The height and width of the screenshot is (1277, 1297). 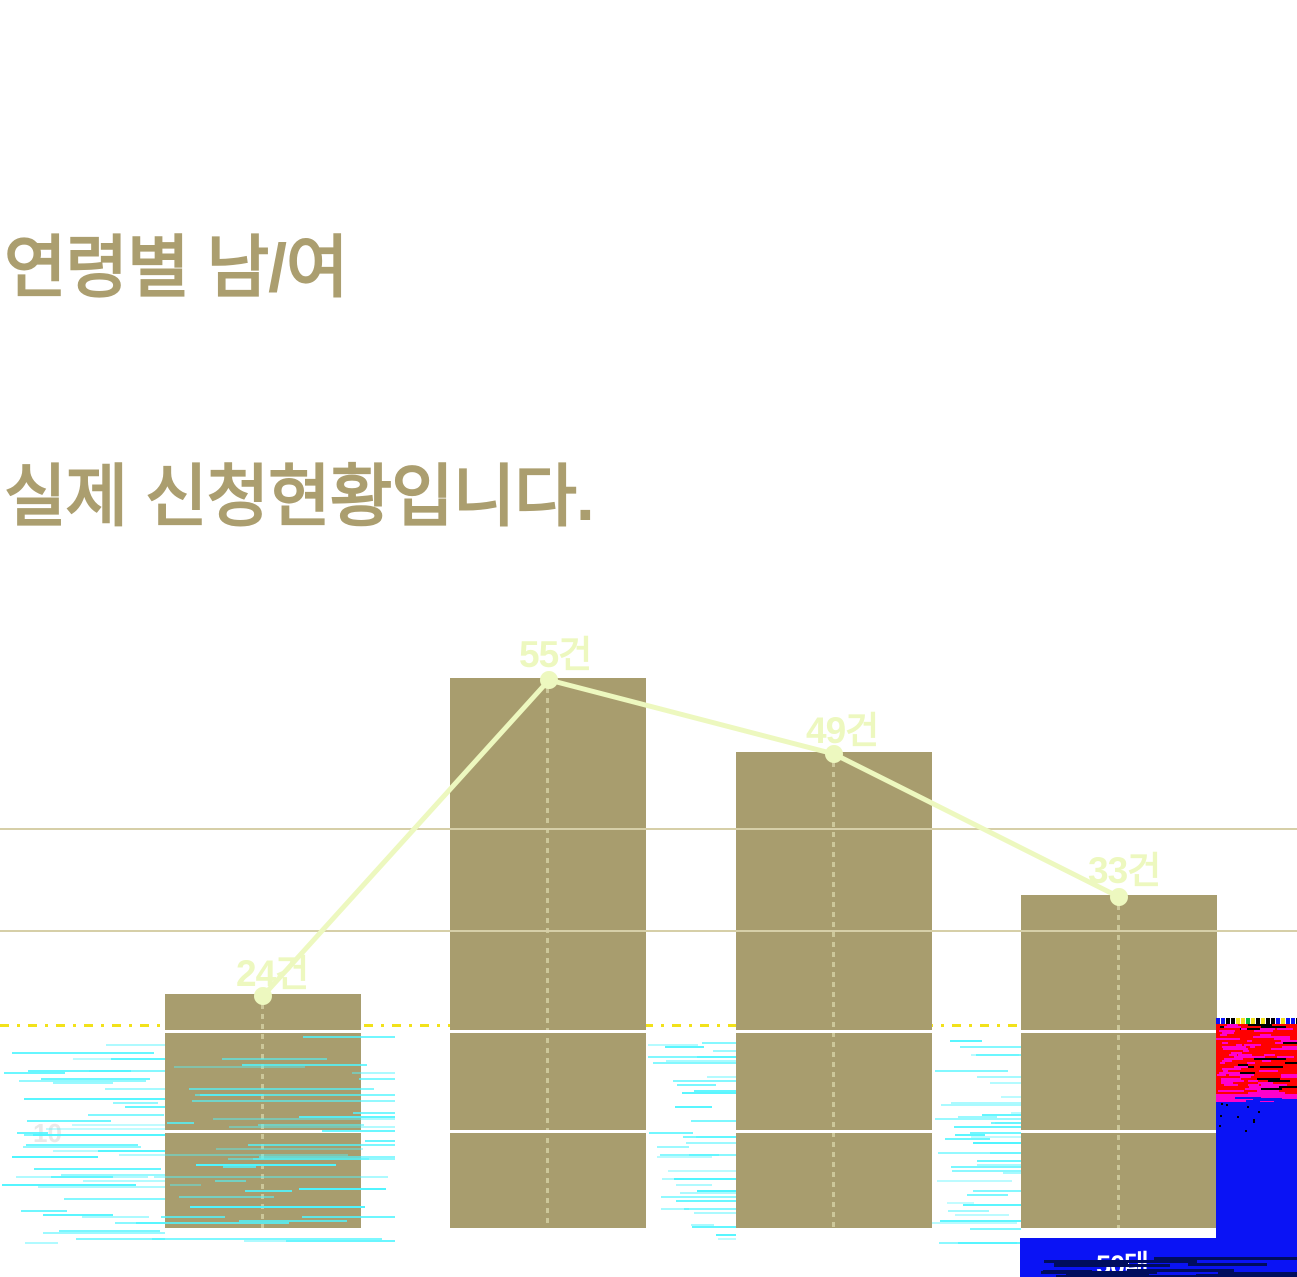 I want to click on x-axis-label-bar: 50대, so click(x=1158, y=1257).